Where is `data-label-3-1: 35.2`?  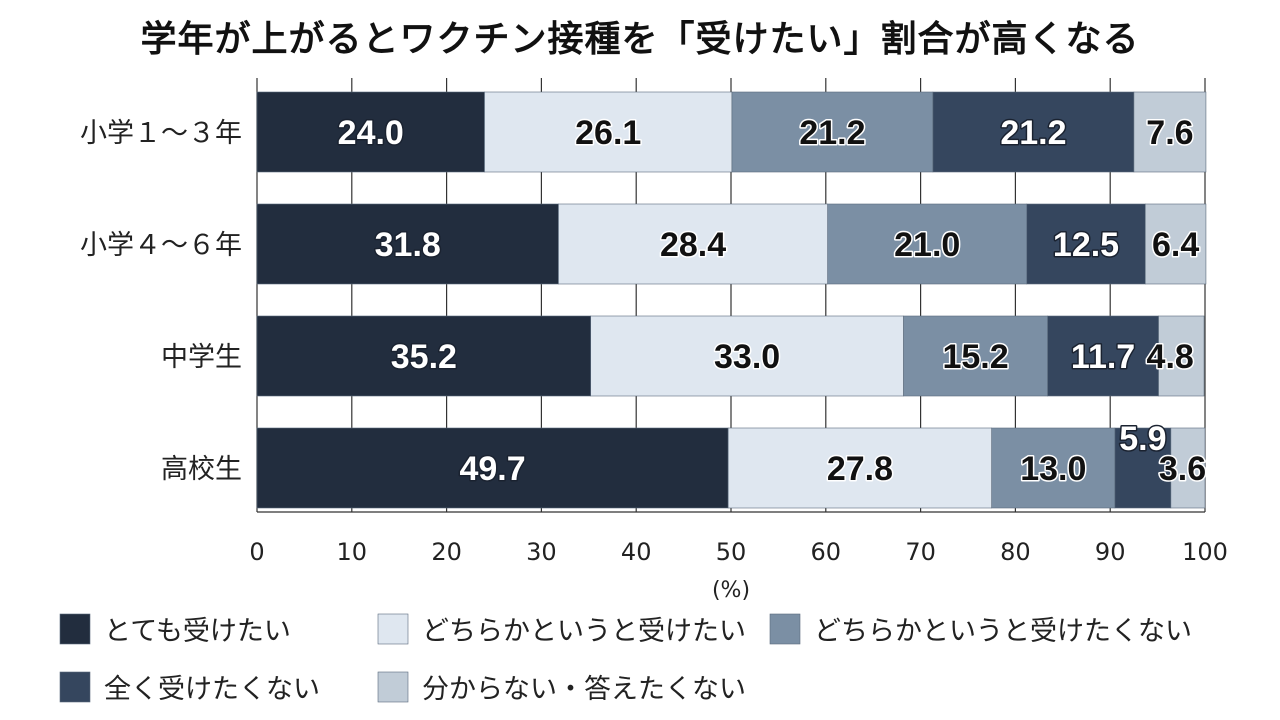
data-label-3-1: 35.2 is located at coordinates (424, 357).